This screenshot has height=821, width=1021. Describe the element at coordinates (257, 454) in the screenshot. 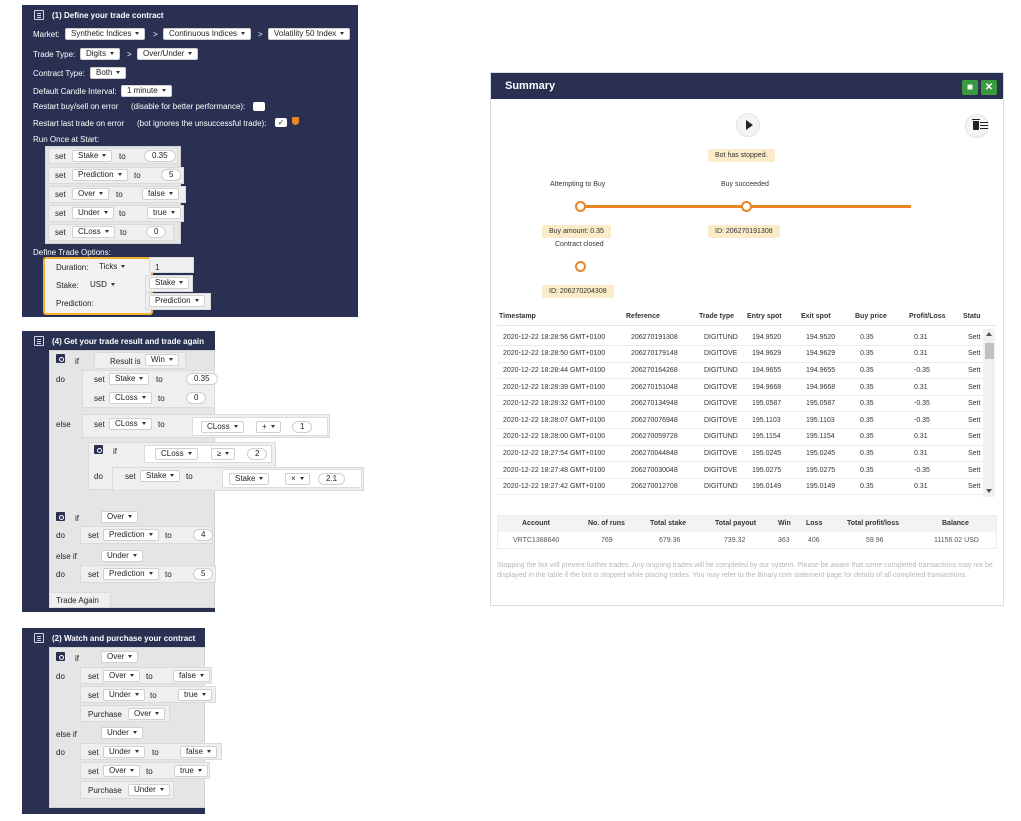

I see `compare-value-input: 2` at that location.